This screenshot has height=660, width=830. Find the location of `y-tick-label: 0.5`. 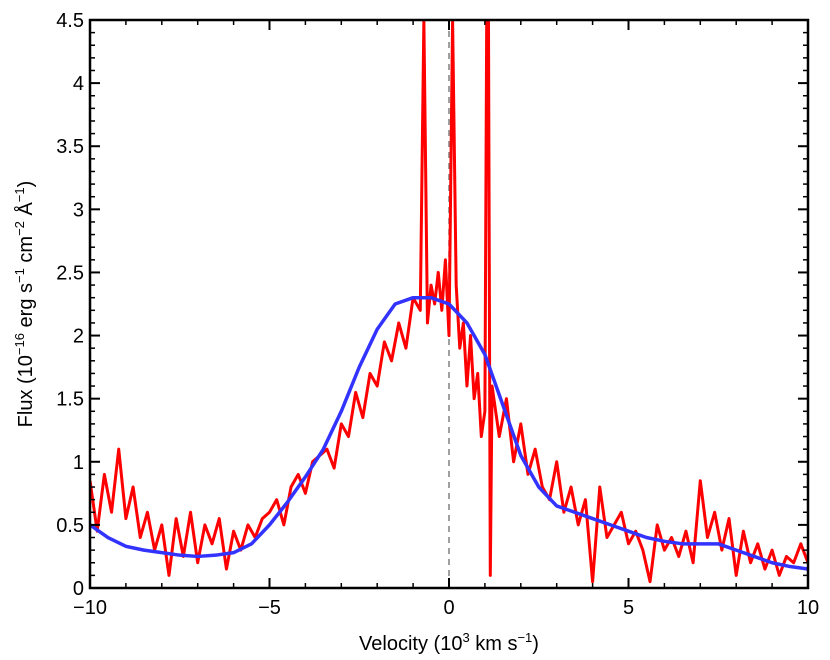

y-tick-label: 0.5 is located at coordinates (70, 526).